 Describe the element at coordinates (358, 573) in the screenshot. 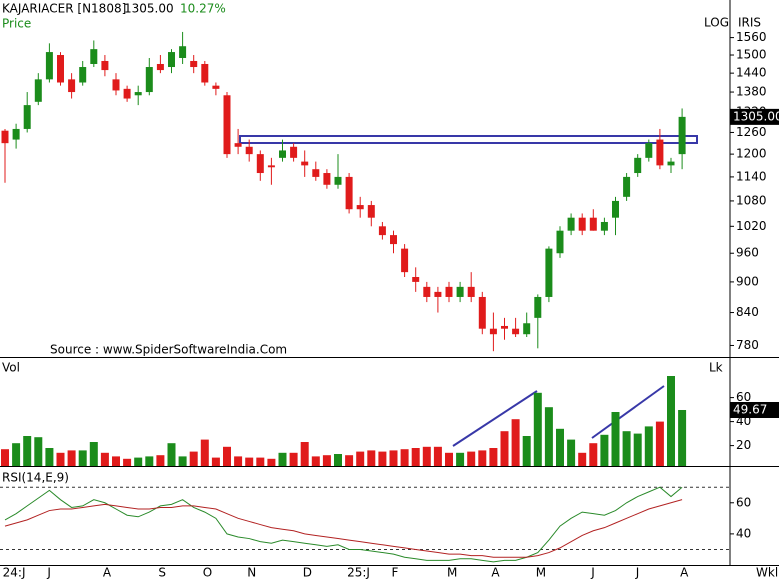

I see `x-tick-label: 25:J` at that location.